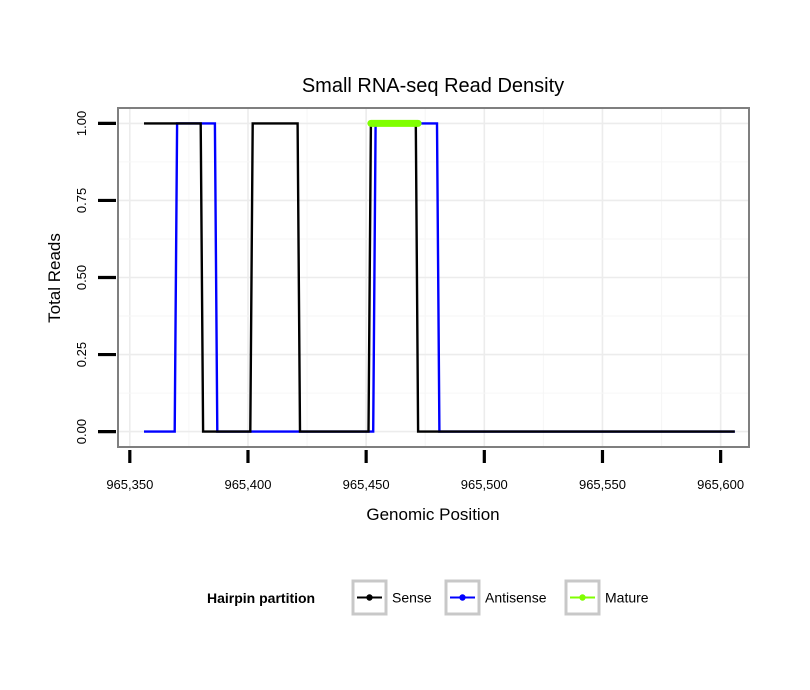  What do you see at coordinates (432, 514) in the screenshot?
I see `x-axis-label: Genomic Position` at bounding box center [432, 514].